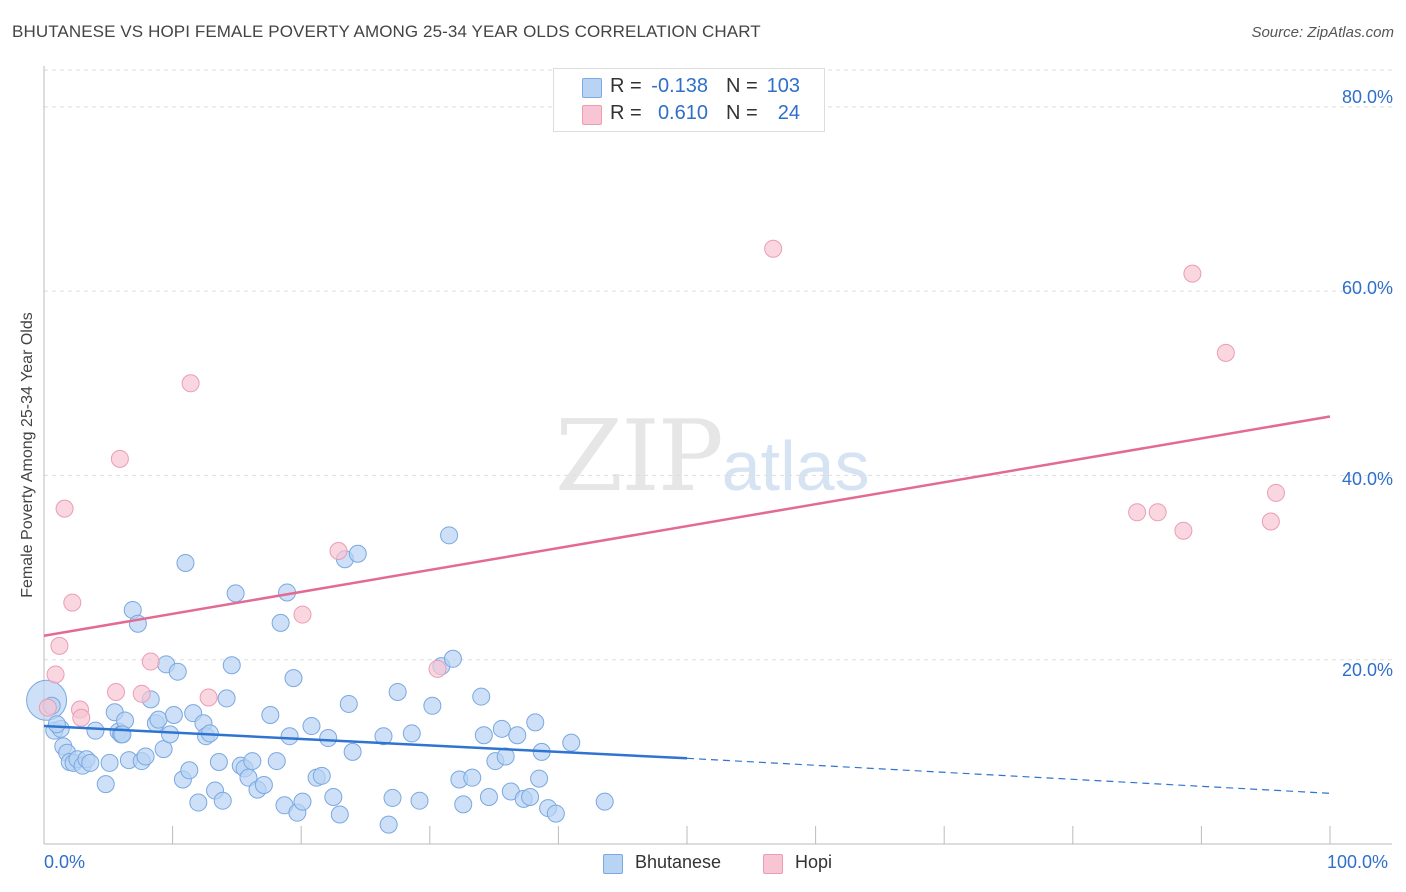 The height and width of the screenshot is (892, 1406). Describe the element at coordinates (592, 115) in the screenshot. I see `hopi-swatch` at that location.